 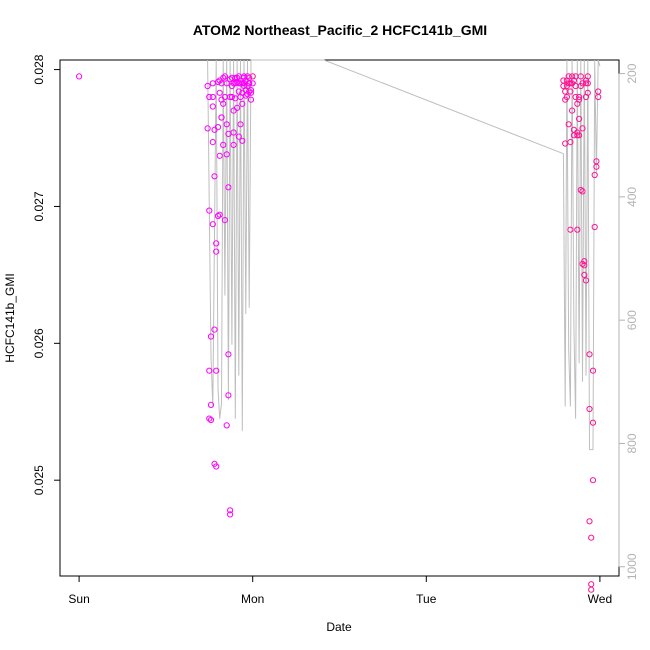 What do you see at coordinates (10, 317) in the screenshot?
I see `y-axis-label: HCFC141b_GMI` at bounding box center [10, 317].